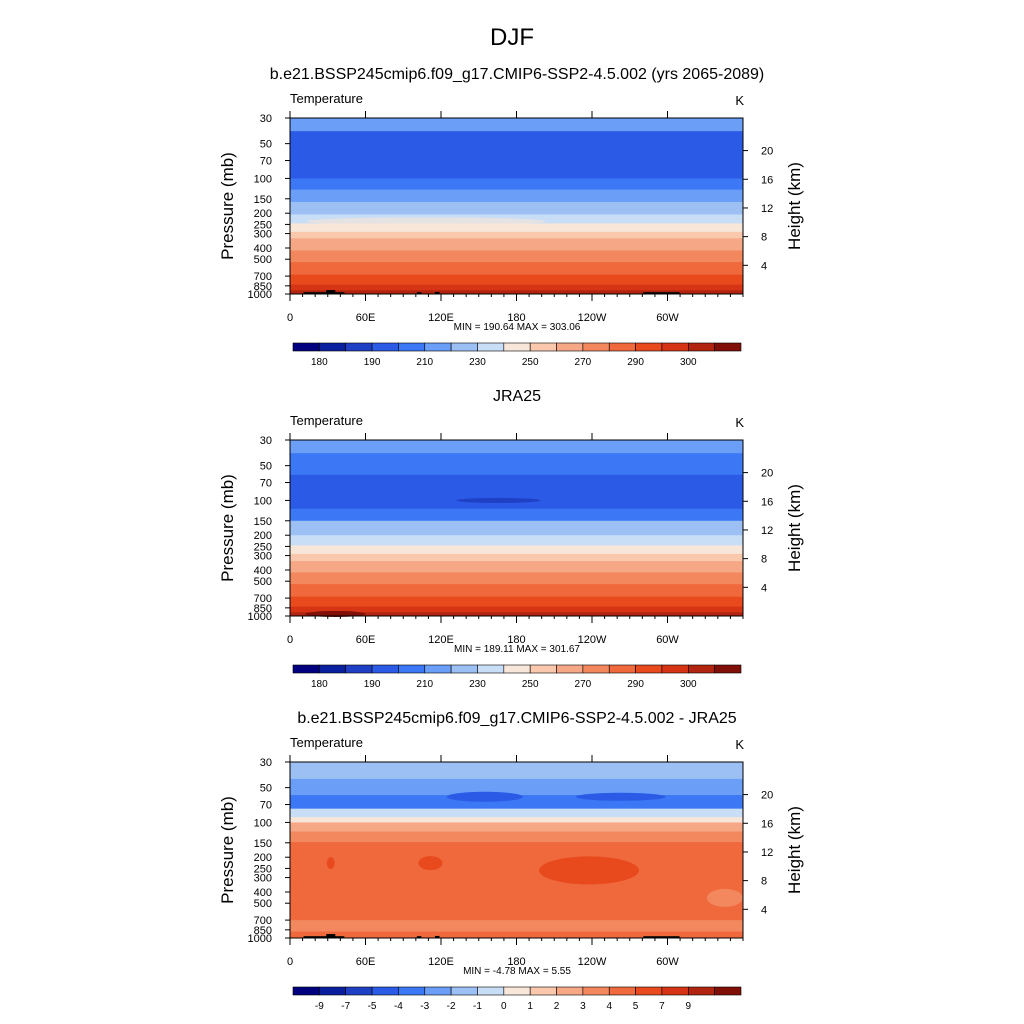 The width and height of the screenshot is (1024, 1024). What do you see at coordinates (266, 145) in the screenshot?
I see `y-tick-label: 50` at bounding box center [266, 145].